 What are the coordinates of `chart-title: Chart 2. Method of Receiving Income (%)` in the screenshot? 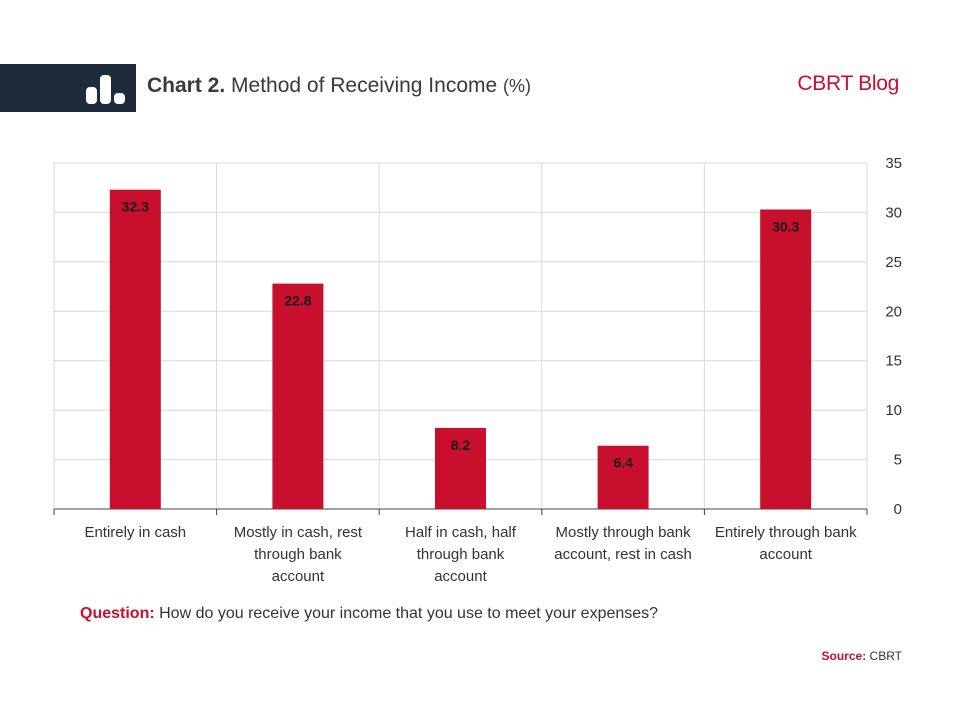 It's located at (339, 86).